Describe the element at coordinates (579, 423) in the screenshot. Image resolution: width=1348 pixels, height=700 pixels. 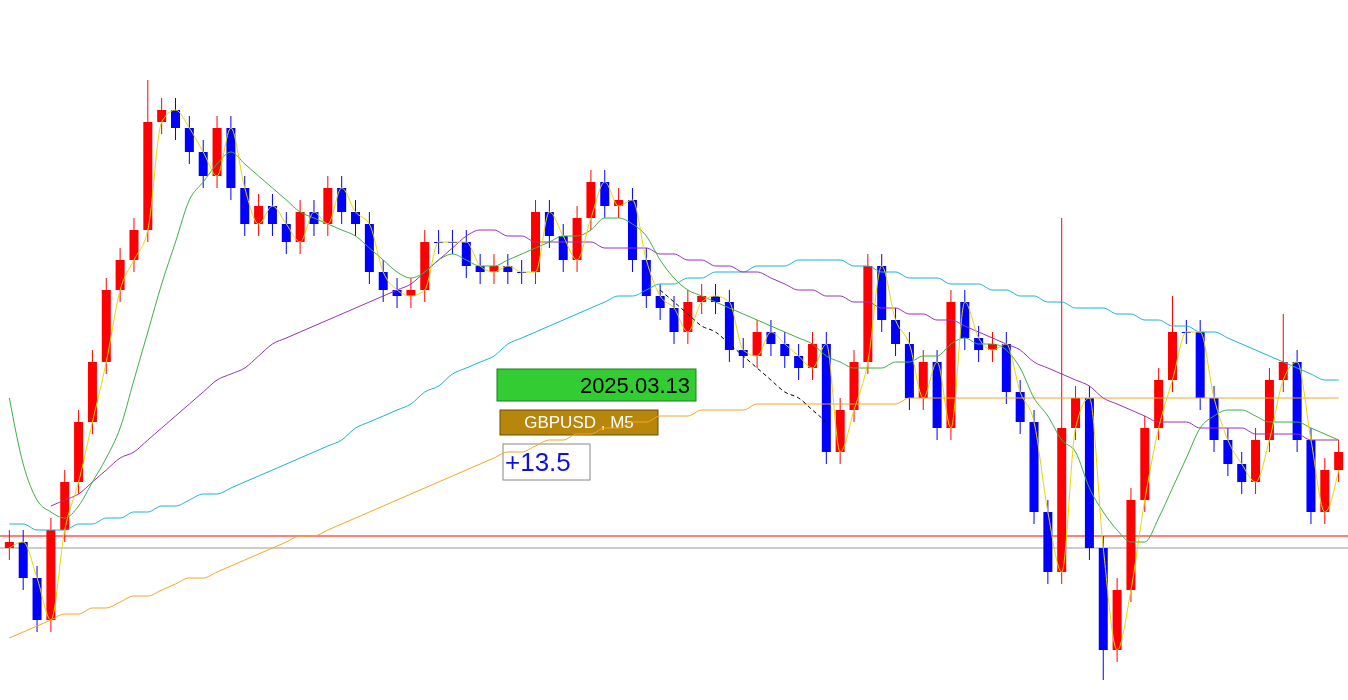
I see `annotation: GBPUSD , M5` at that location.